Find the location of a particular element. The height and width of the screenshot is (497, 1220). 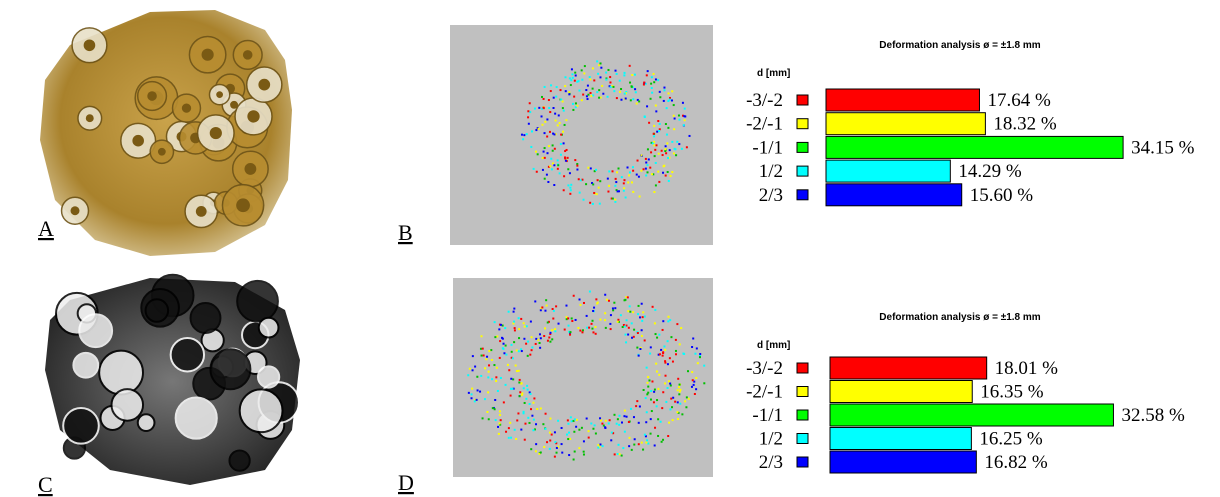

flower-center is located at coordinates (75, 211).